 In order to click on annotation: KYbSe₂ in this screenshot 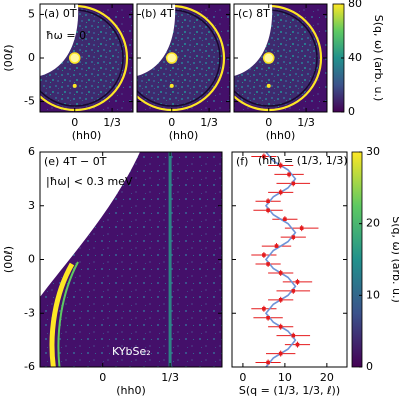, I will do `click(131, 351)`.